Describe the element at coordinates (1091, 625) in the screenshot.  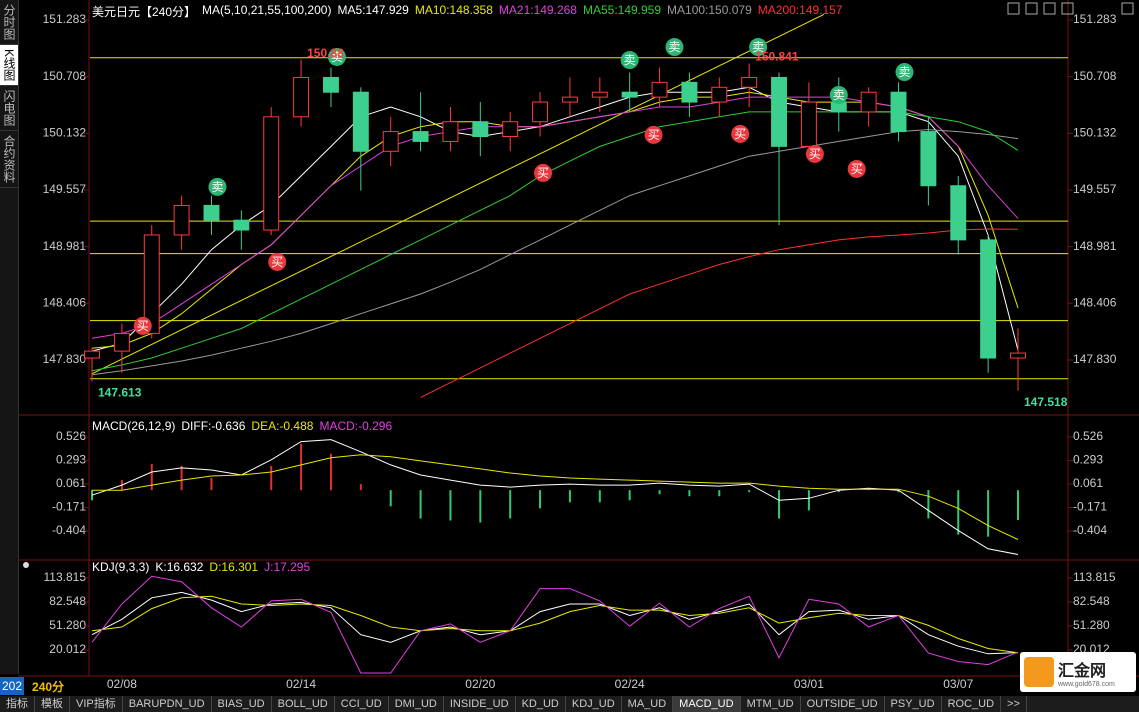
I see `y2-tick-label: 51.280` at that location.